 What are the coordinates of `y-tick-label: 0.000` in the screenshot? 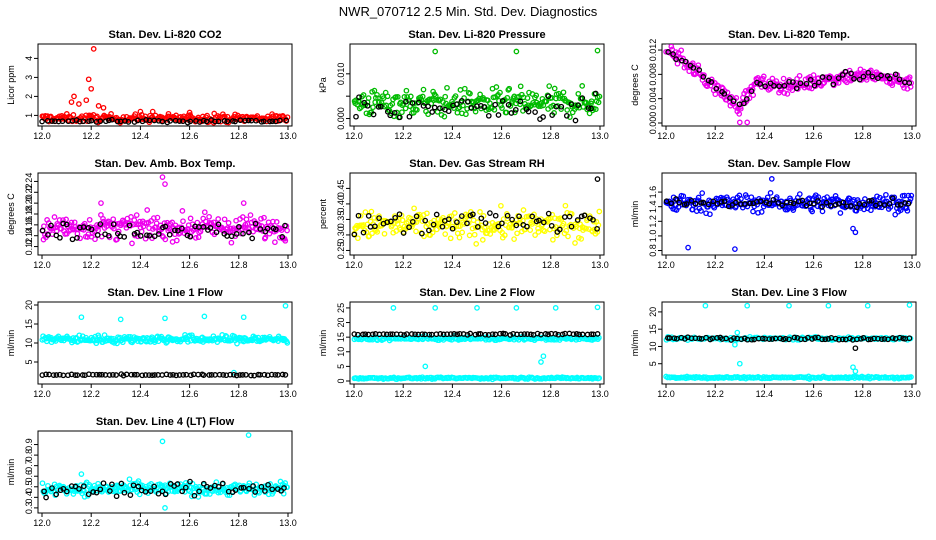 It's located at (341, 118).